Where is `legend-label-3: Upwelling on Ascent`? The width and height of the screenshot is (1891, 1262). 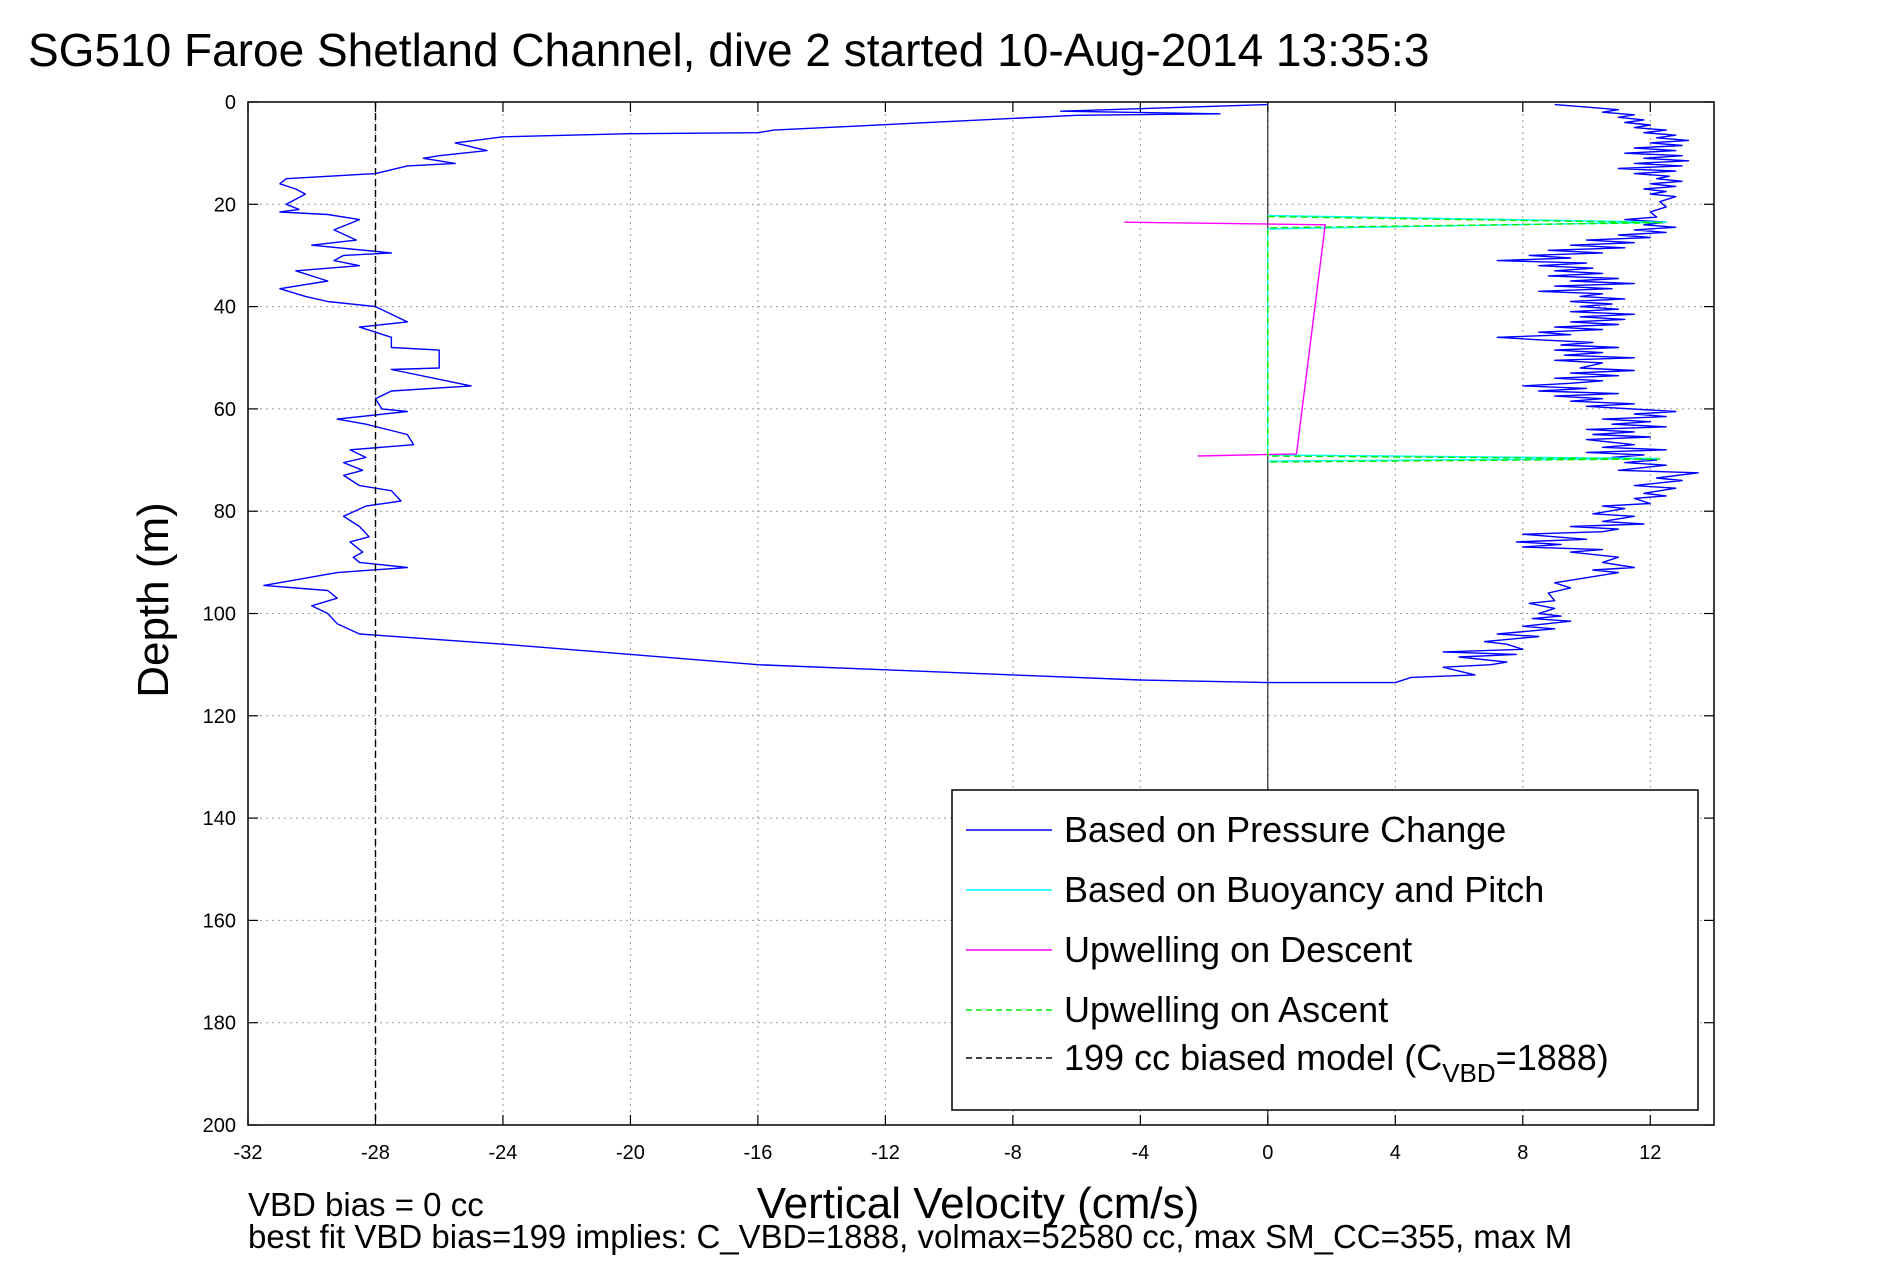 legend-label-3: Upwelling on Ascent is located at coordinates (1226, 1009).